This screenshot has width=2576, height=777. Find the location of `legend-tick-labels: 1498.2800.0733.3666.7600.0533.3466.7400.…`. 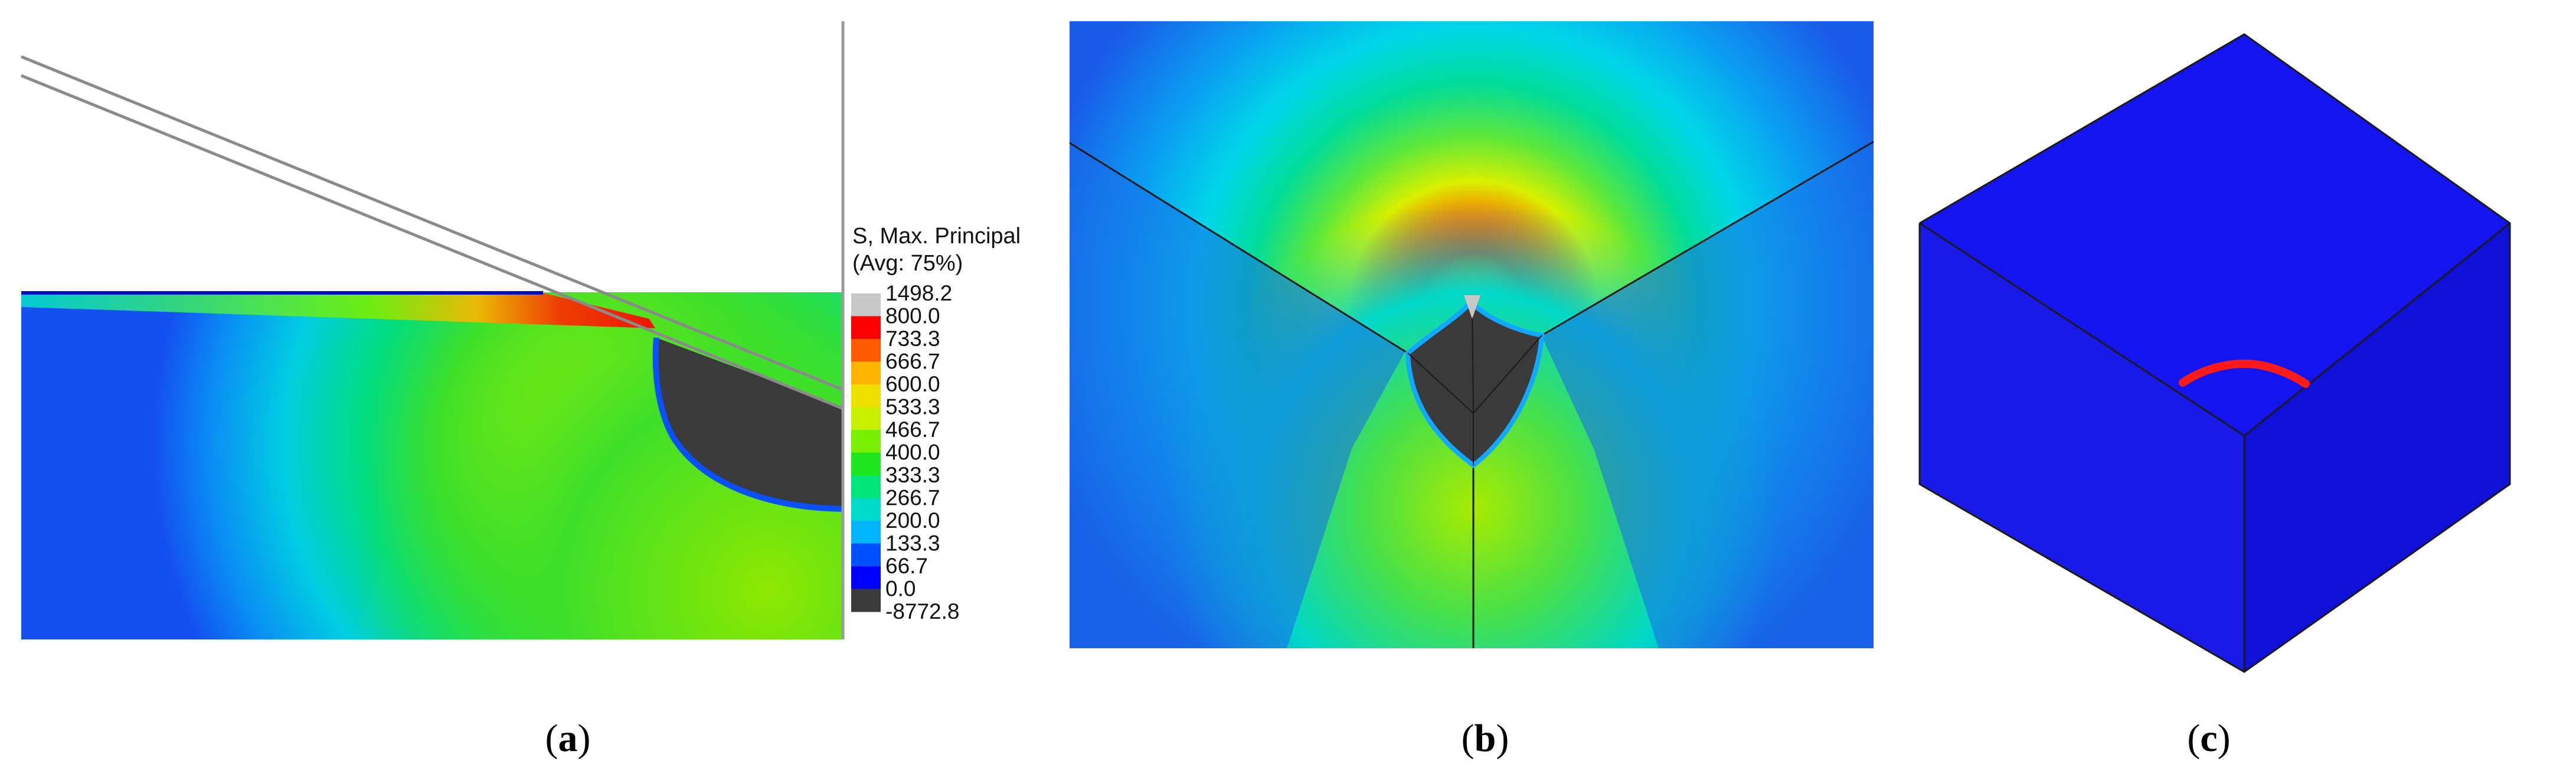

legend-tick-labels: 1498.2800.0733.3666.7600.0533.3466.7400.… is located at coordinates (922, 452).